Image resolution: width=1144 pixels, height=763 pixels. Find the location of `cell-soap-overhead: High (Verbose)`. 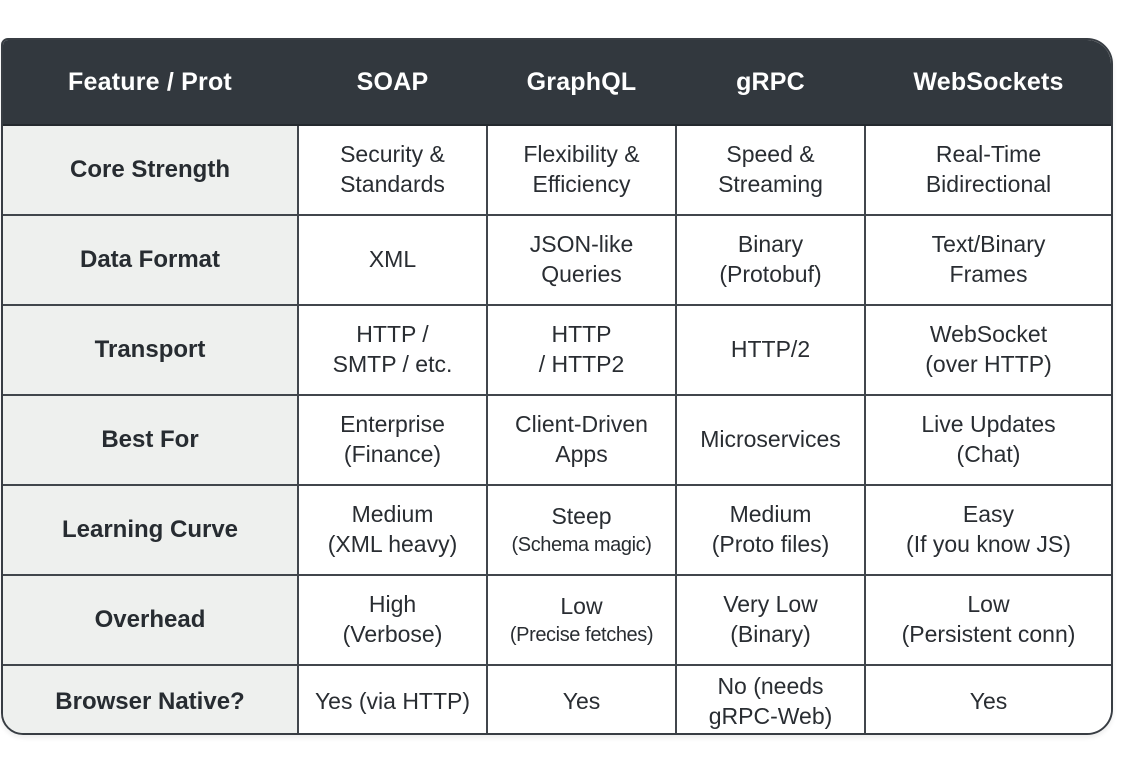

cell-soap-overhead: High (Verbose) is located at coordinates (392, 620).